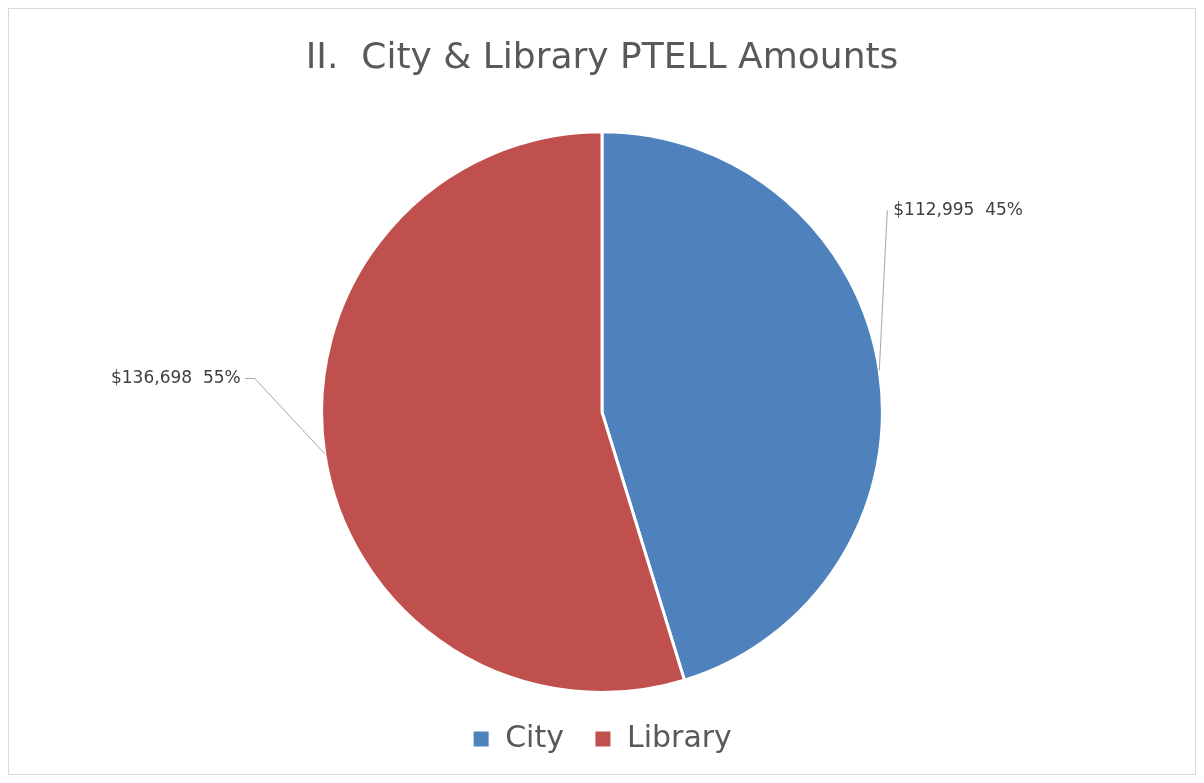  What do you see at coordinates (958, 208) in the screenshot?
I see `data-label: $112,995 45%` at bounding box center [958, 208].